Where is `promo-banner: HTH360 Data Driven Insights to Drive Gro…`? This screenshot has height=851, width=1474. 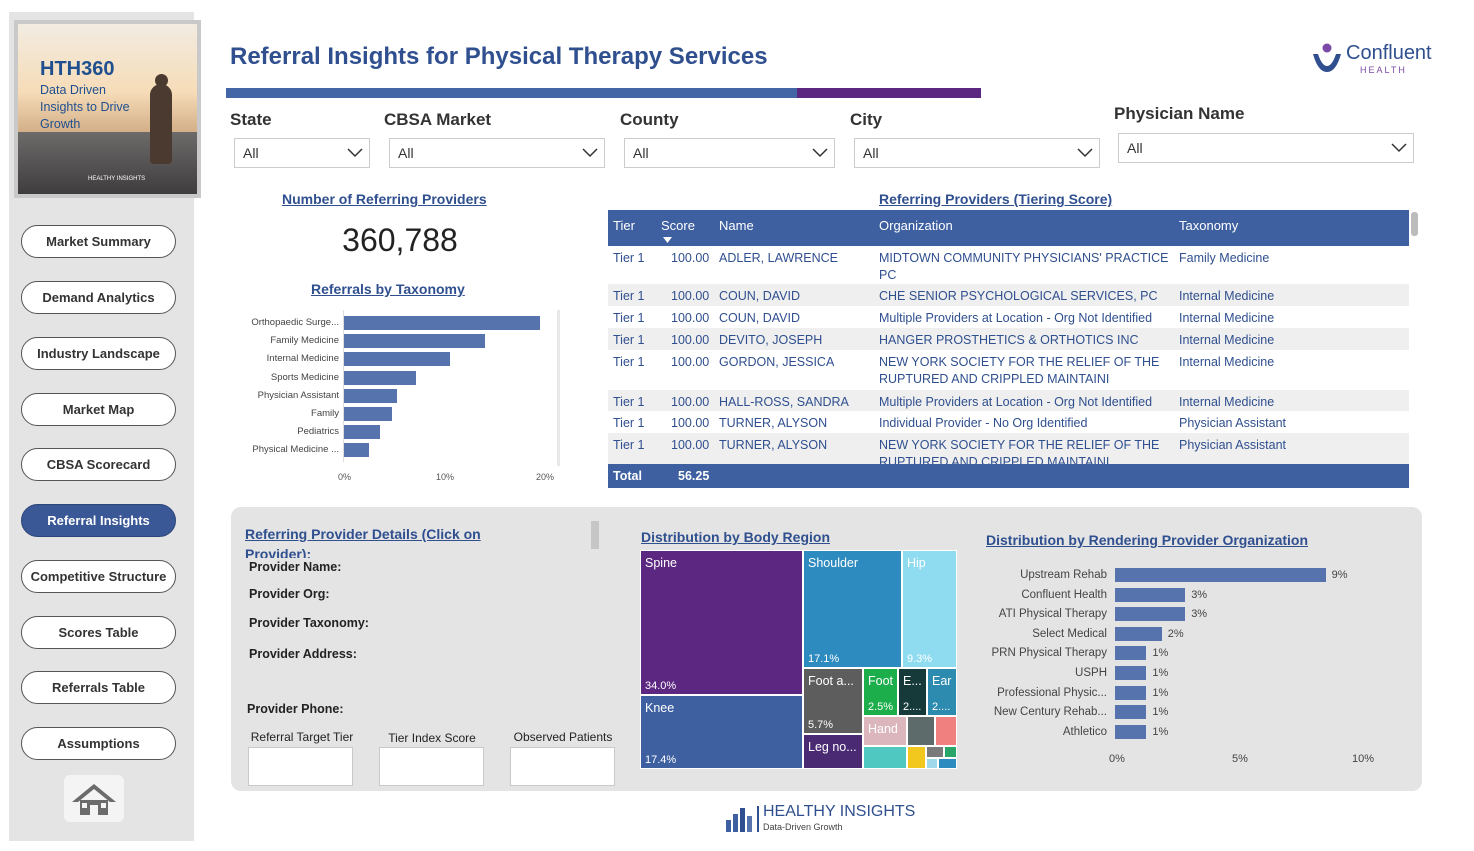
promo-banner: HTH360 Data Driven Insights to Drive Gro… is located at coordinates (107, 109).